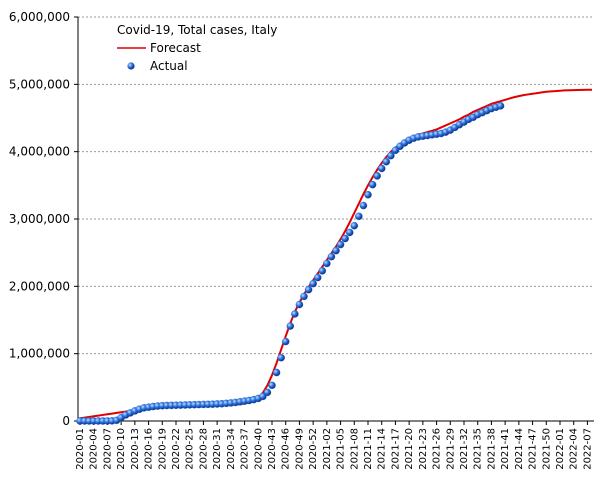 The width and height of the screenshot is (605, 480). I want to click on x-tick-label: 2021-17, so click(395, 449).